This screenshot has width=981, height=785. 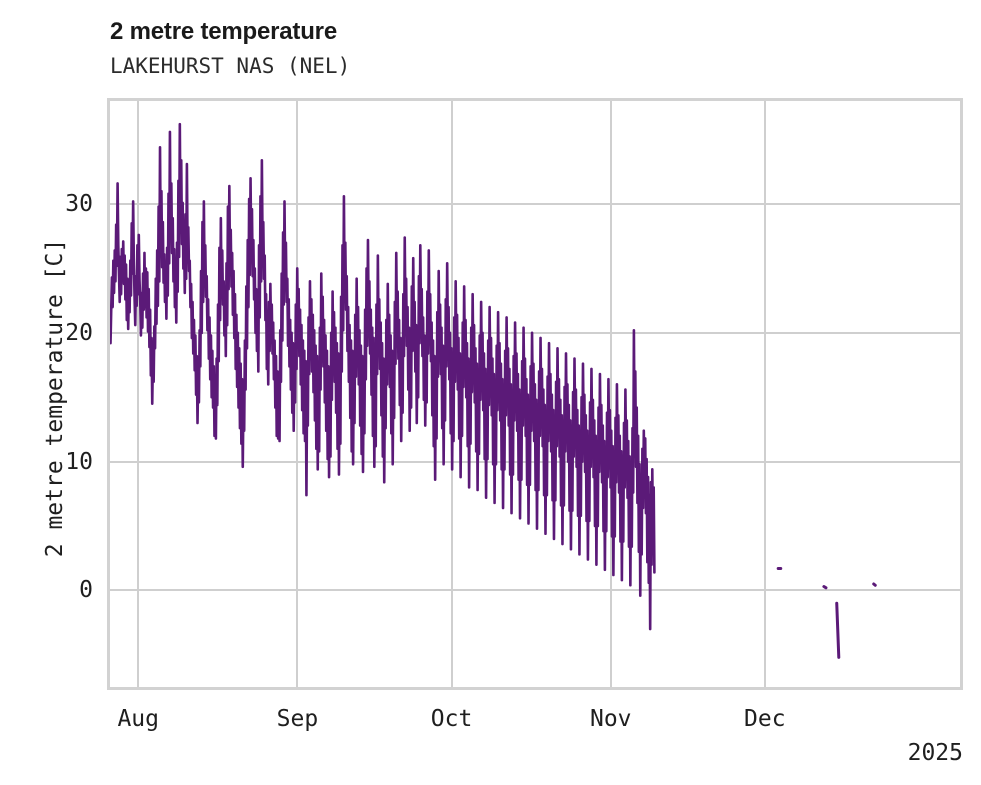 I want to click on x-axis-tick-label: Oct, so click(x=451, y=719).